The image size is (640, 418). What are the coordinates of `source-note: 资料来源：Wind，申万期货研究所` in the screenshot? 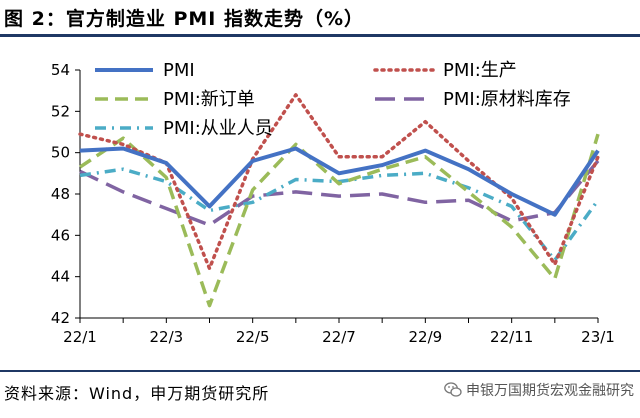 It's located at (137, 393).